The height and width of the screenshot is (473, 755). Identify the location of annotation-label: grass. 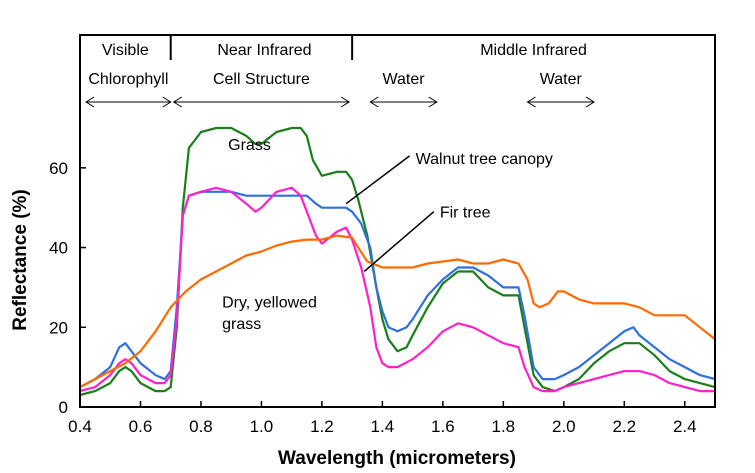
(241, 324).